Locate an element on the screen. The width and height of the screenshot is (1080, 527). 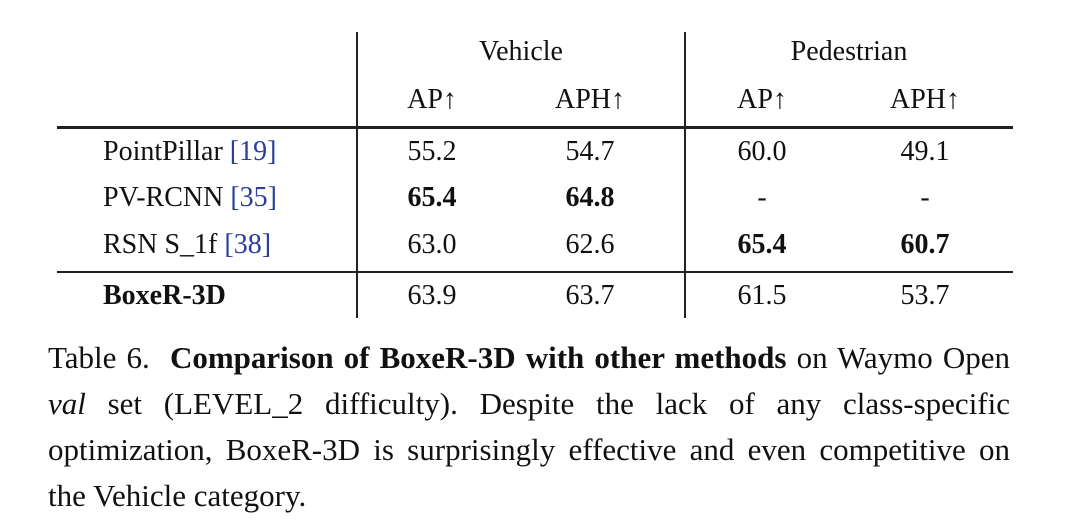
method-cell: RSN S_1f [38] is located at coordinates (187, 245).